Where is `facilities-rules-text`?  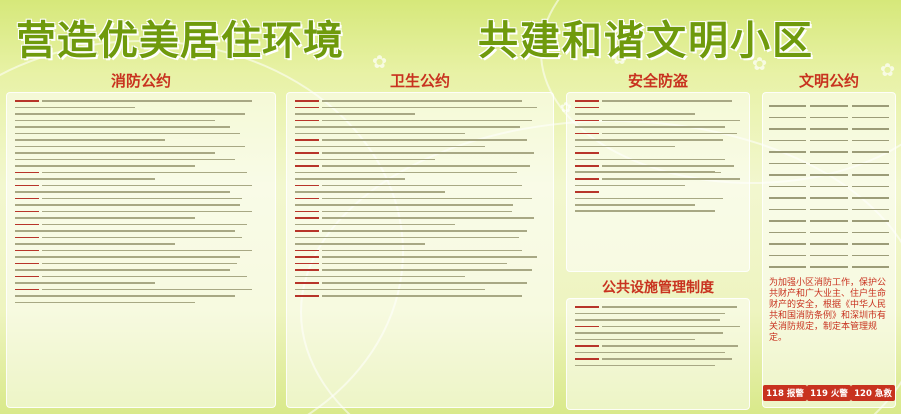 facilities-rules-text is located at coordinates (658, 354).